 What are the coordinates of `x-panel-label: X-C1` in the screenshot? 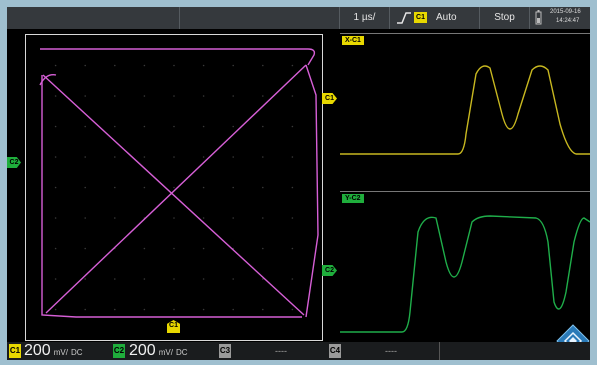 It's located at (353, 40).